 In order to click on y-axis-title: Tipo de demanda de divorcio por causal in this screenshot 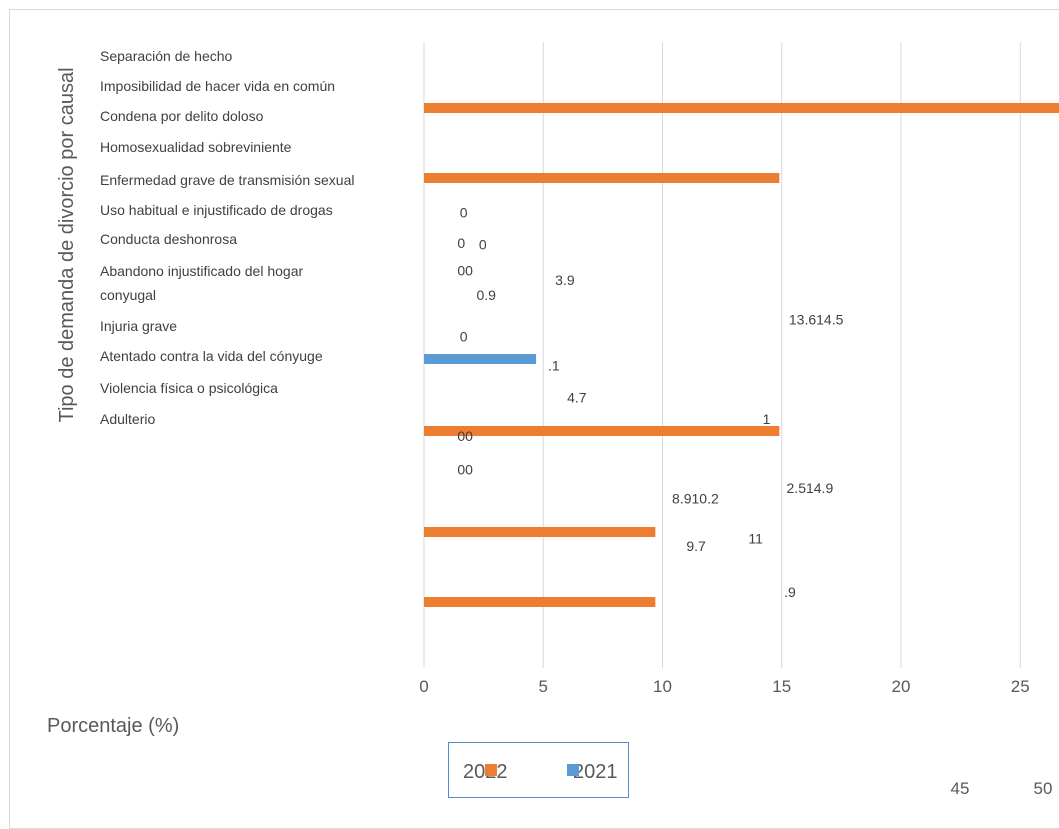, I will do `click(67, 244)`.